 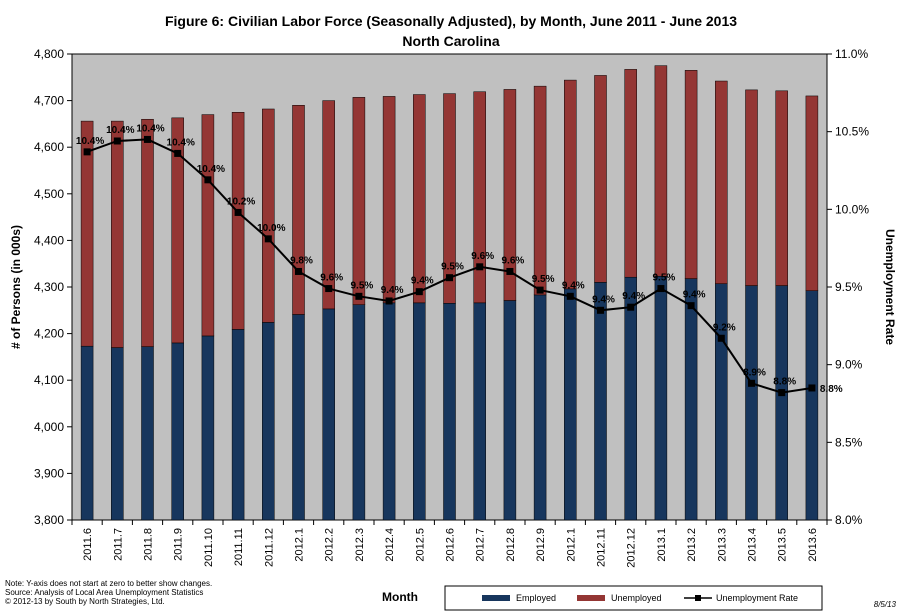 What do you see at coordinates (602, 547) in the screenshot?
I see `x-tick-label: 2012.11` at bounding box center [602, 547].